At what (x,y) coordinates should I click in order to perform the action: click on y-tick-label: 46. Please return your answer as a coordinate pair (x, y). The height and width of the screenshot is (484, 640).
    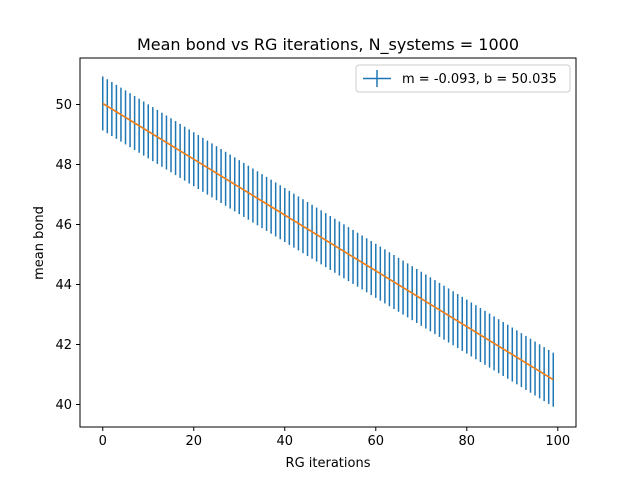
    Looking at the image, I should click on (63, 225).